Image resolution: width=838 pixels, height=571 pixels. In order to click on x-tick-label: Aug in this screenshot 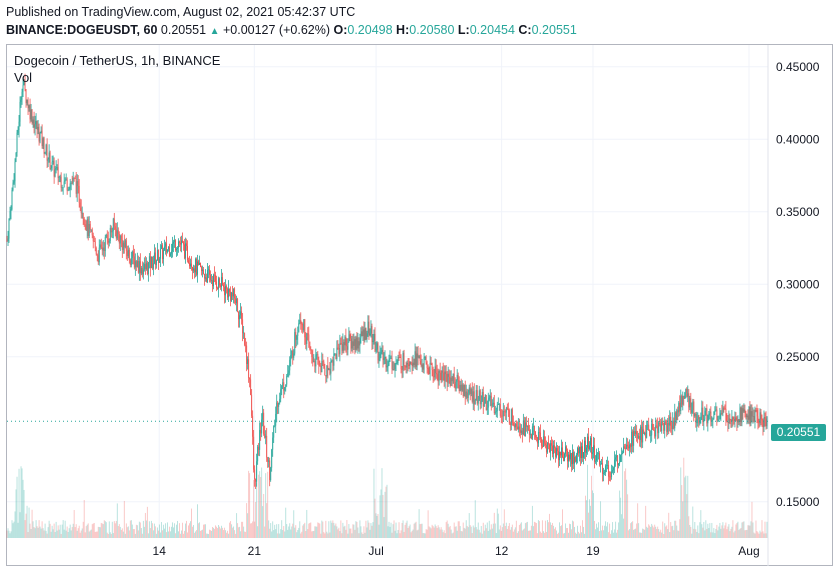, I will do `click(748, 551)`.